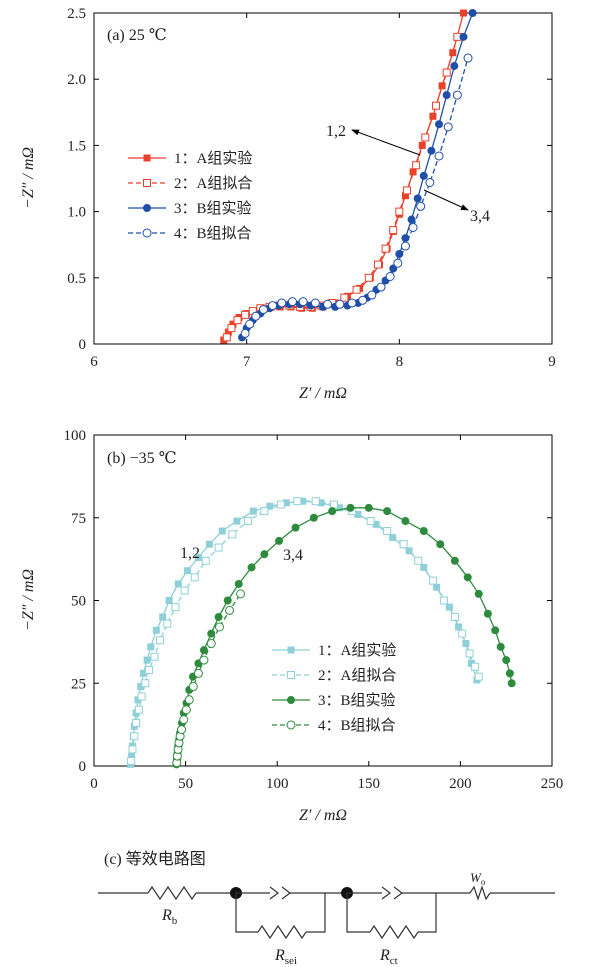  What do you see at coordinates (408, 174) in the screenshot?
I see `chart-a-annotations: 1,2 3,4` at bounding box center [408, 174].